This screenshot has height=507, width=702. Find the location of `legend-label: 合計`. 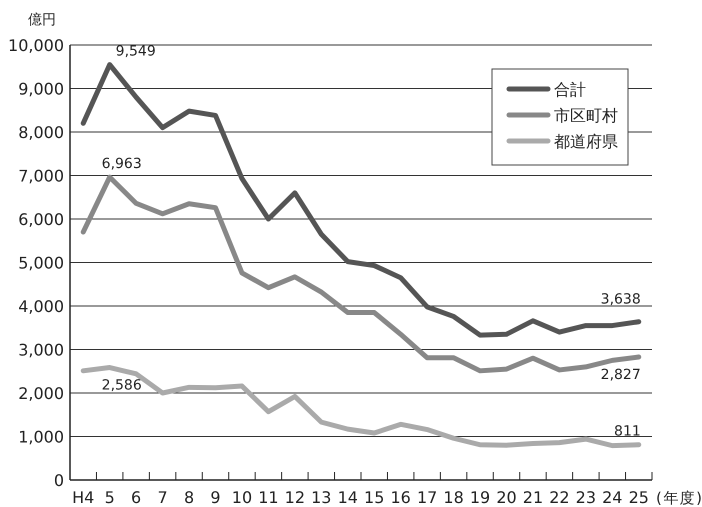

legend-label: 合計 is located at coordinates (570, 89).